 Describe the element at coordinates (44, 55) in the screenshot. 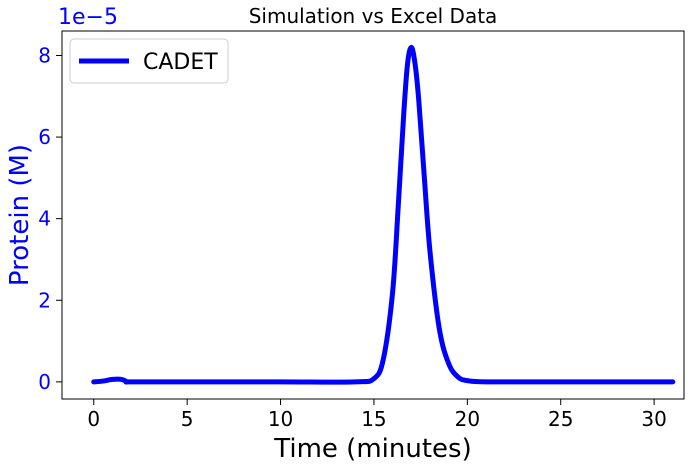

I see `y-tick-label: 8` at that location.